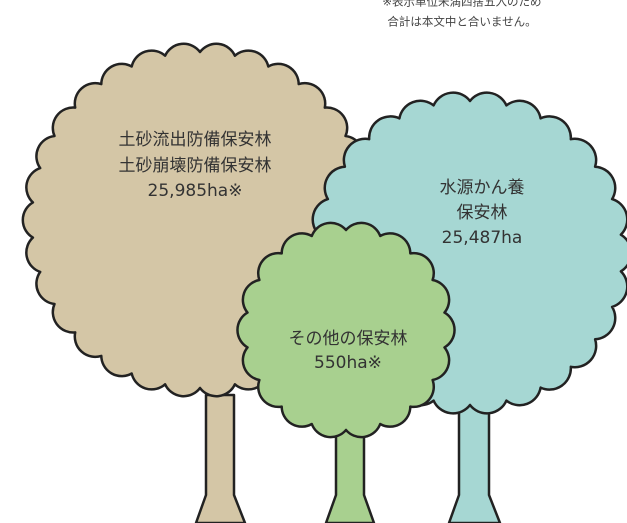 This screenshot has width=627, height=523. I want to click on tree-area: 25,487ha, so click(482, 238).